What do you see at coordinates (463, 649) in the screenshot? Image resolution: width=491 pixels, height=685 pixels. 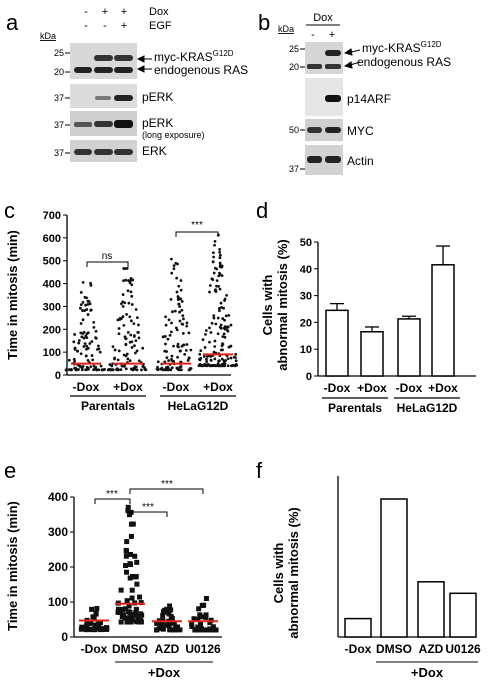 I see `x-tick-label: U0126` at bounding box center [463, 649].